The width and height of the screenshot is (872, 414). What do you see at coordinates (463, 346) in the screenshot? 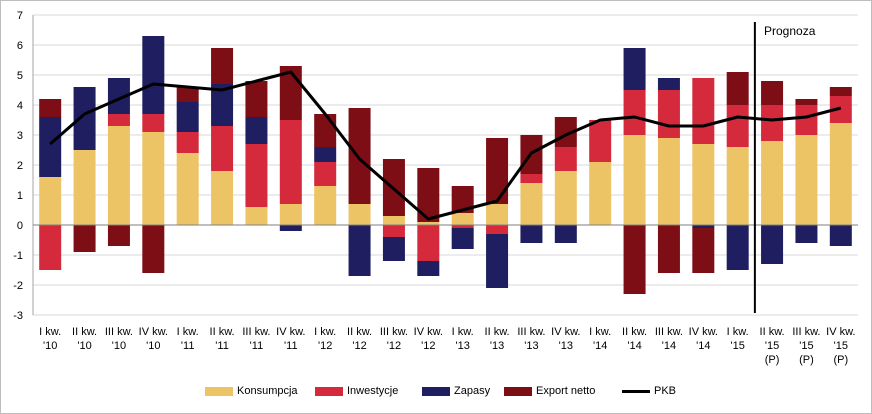
I see `x-tick-label: '13` at bounding box center [463, 346].